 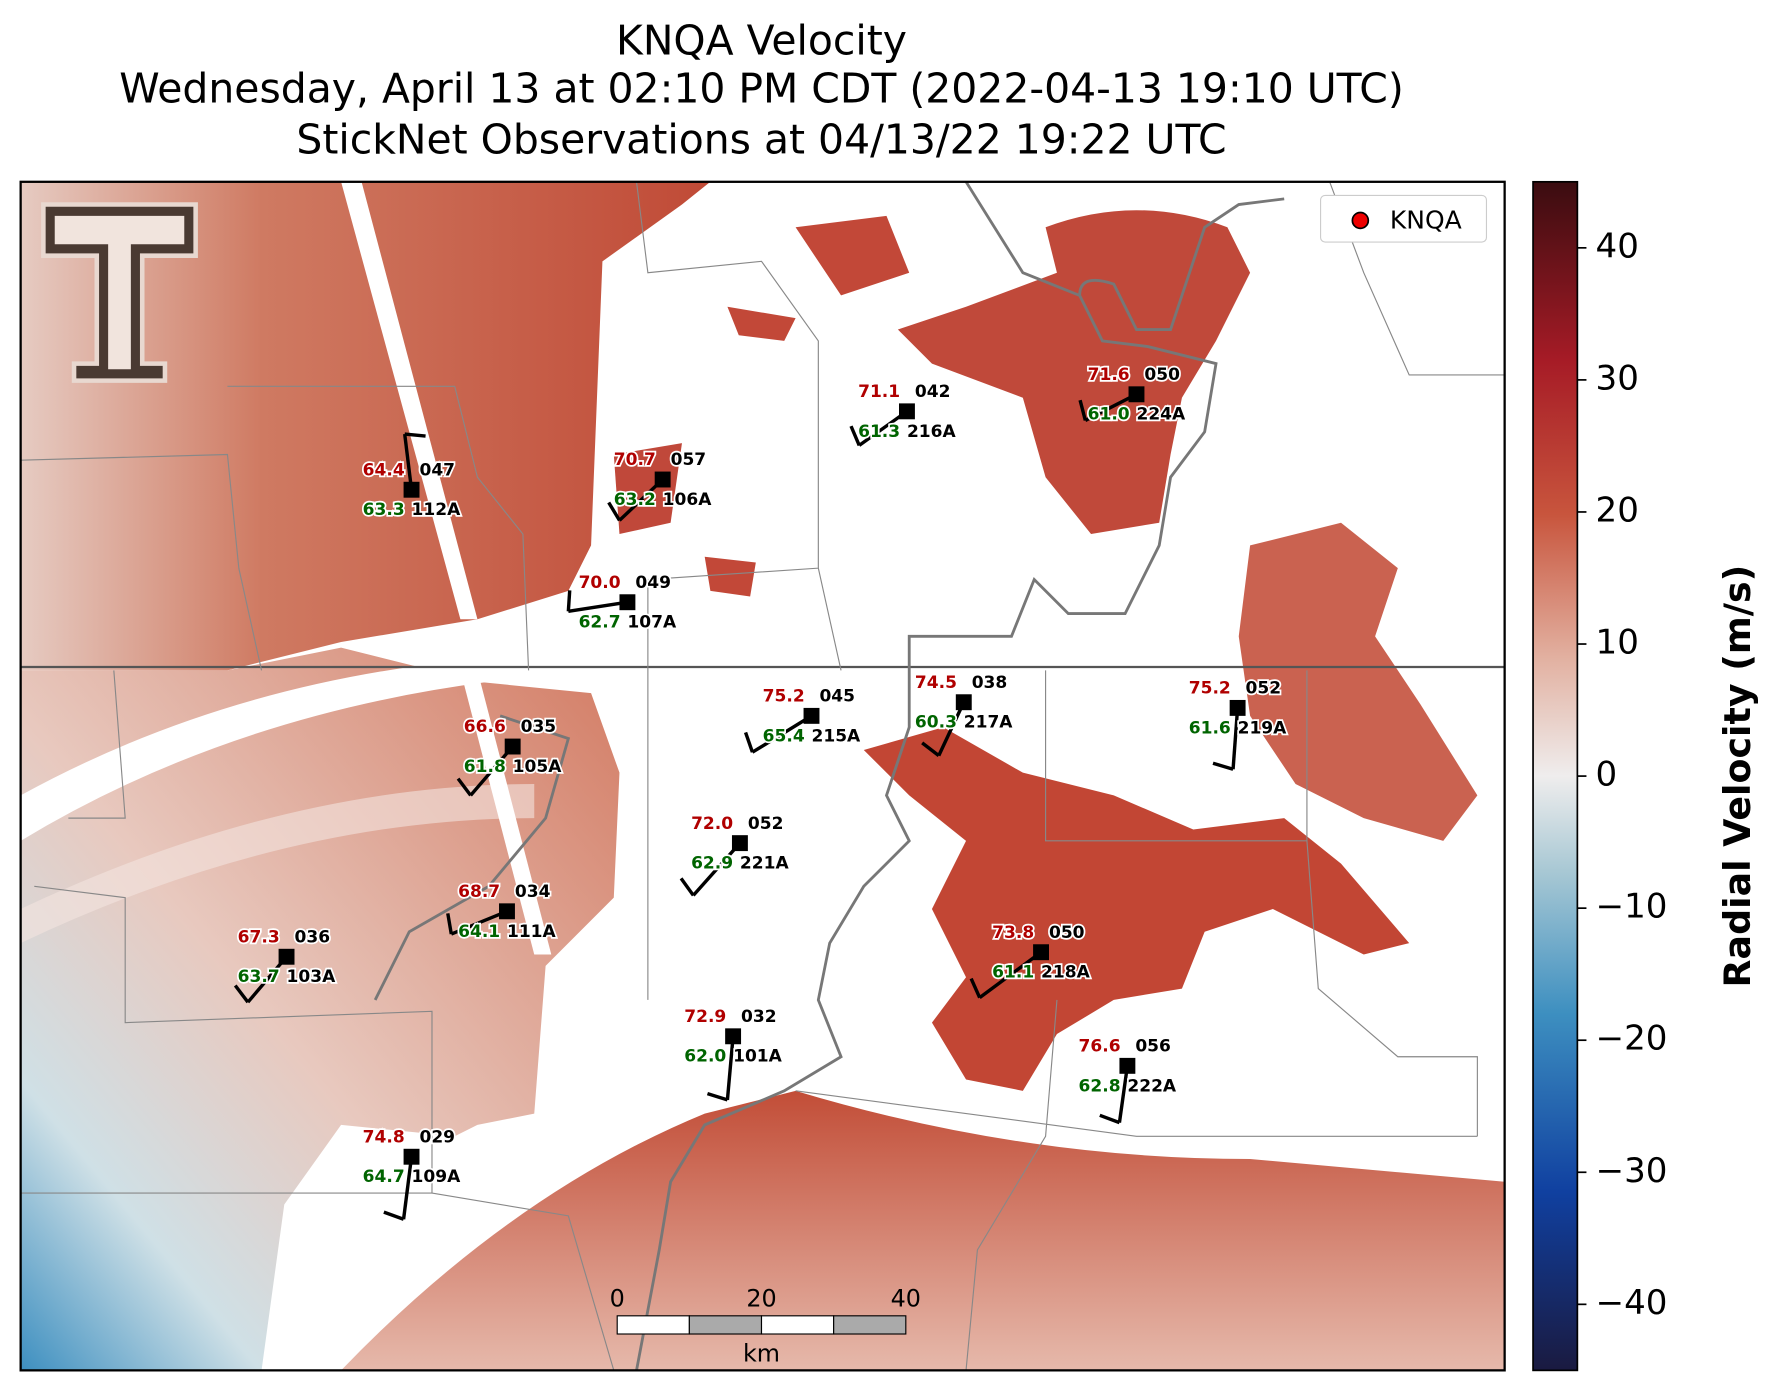 What do you see at coordinates (761, 1299) in the screenshot?
I see `scale-tick-label: 20` at bounding box center [761, 1299].